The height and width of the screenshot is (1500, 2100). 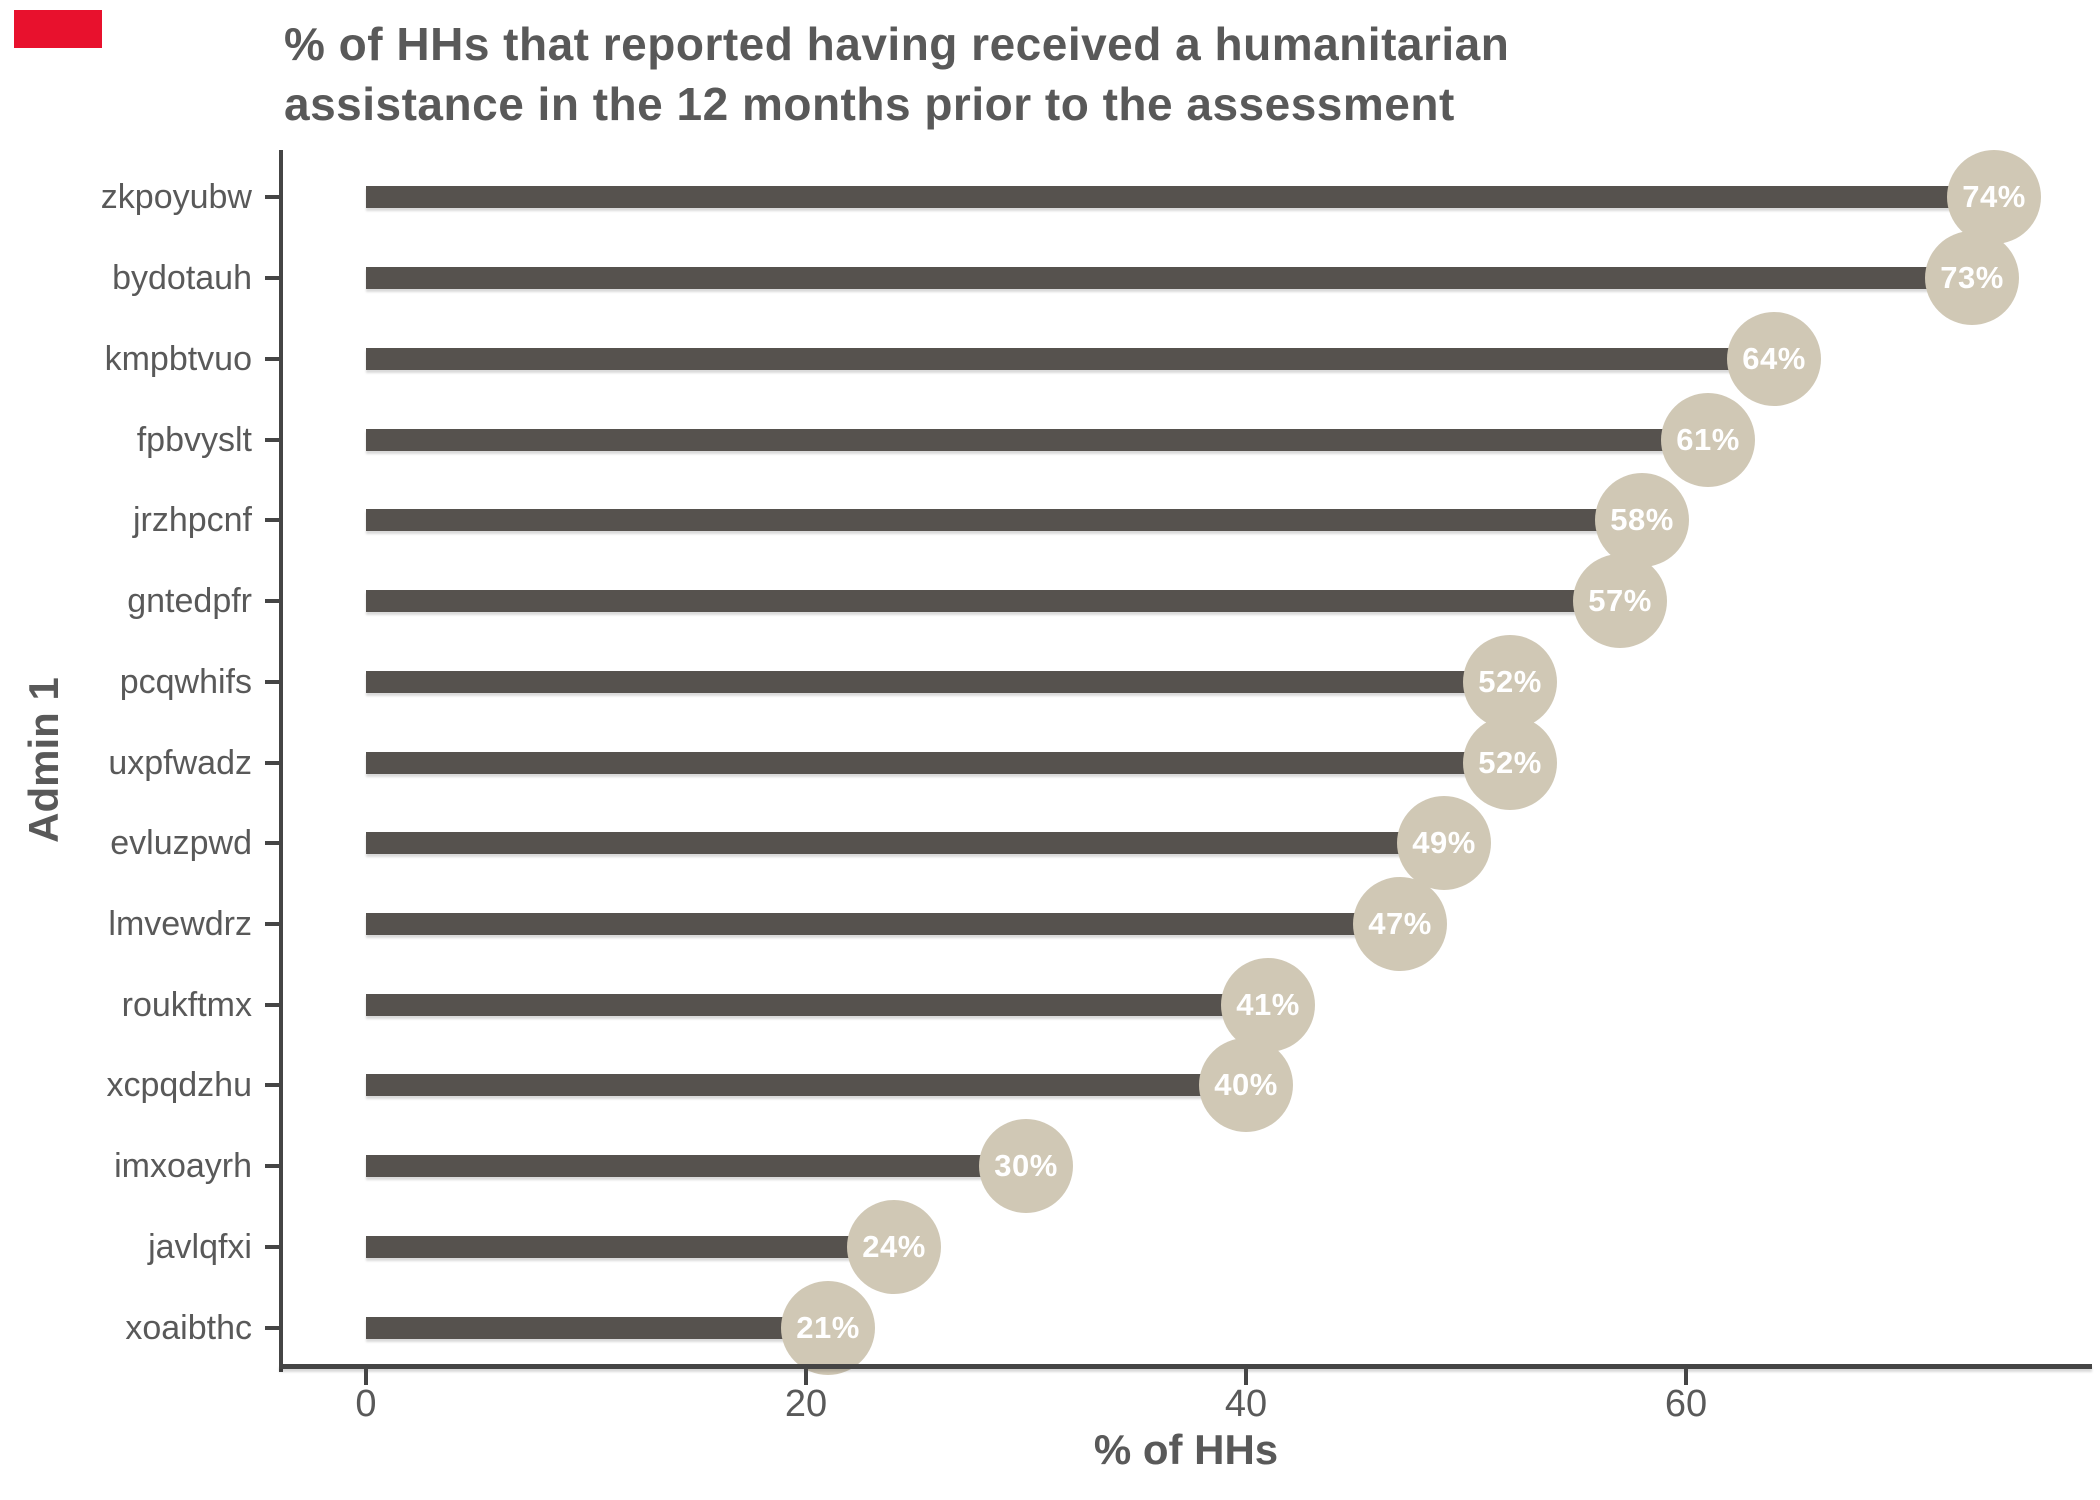 I want to click on value-marker-circle: 73%, so click(x=1972, y=278).